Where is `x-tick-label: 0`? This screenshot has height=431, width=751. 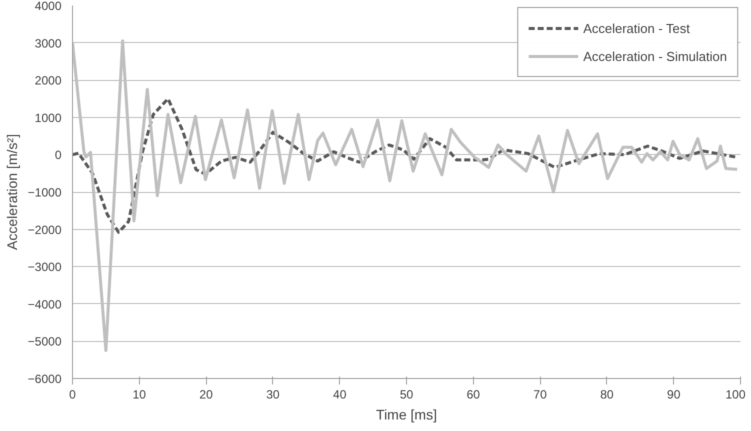 x-tick-label: 0 is located at coordinates (72, 395).